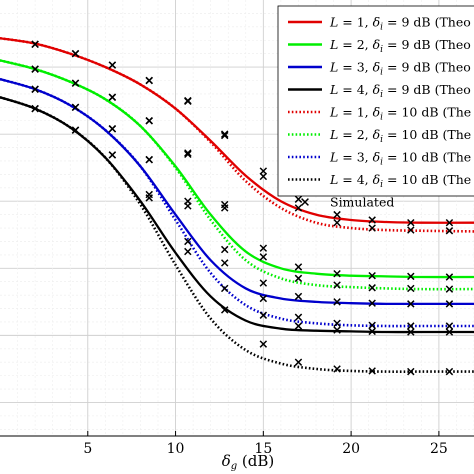 Image resolution: width=474 pixels, height=474 pixels. What do you see at coordinates (400, 24) in the screenshot?
I see `legend-label: L = 1, δi = 9 dB (Theo` at bounding box center [400, 24].